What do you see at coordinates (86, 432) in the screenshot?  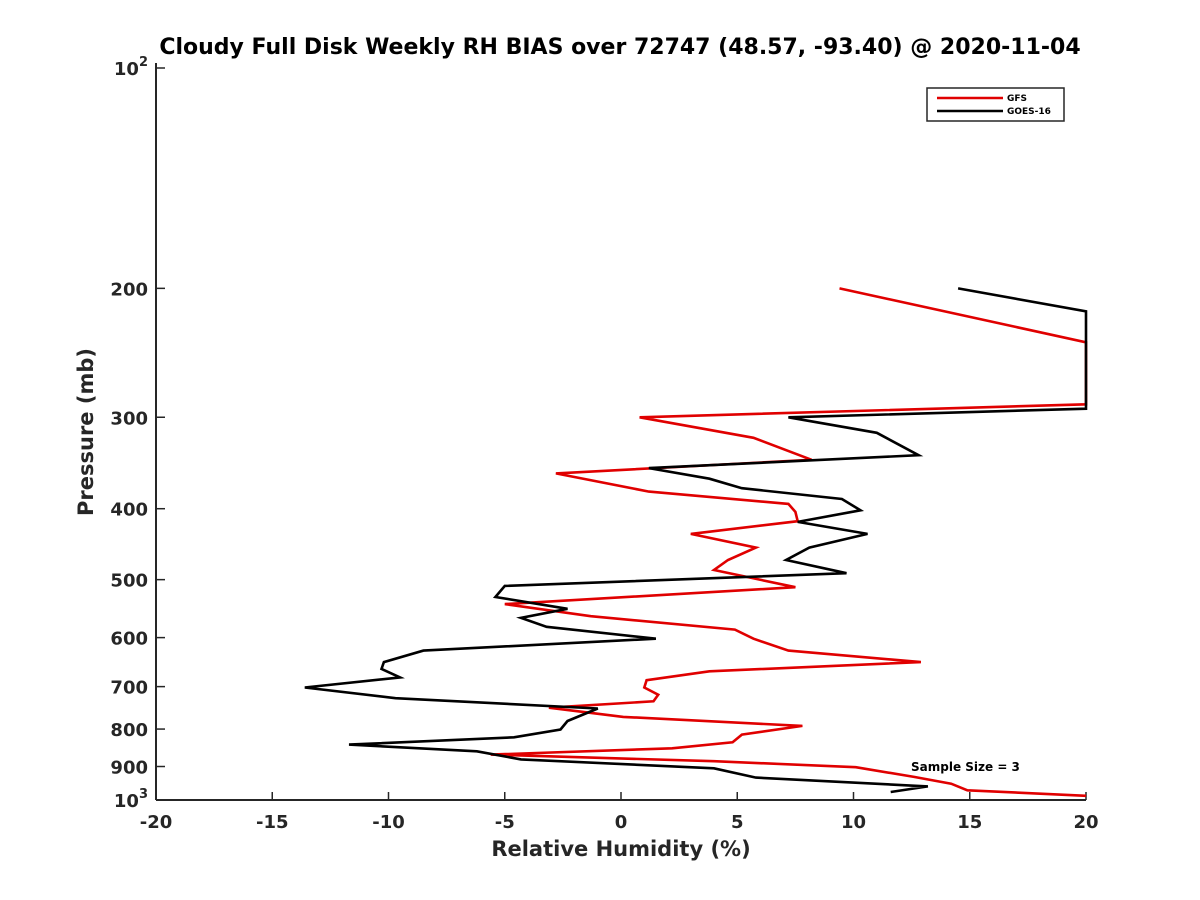 I see `y-axis-label: Pressure (mb)` at bounding box center [86, 432].